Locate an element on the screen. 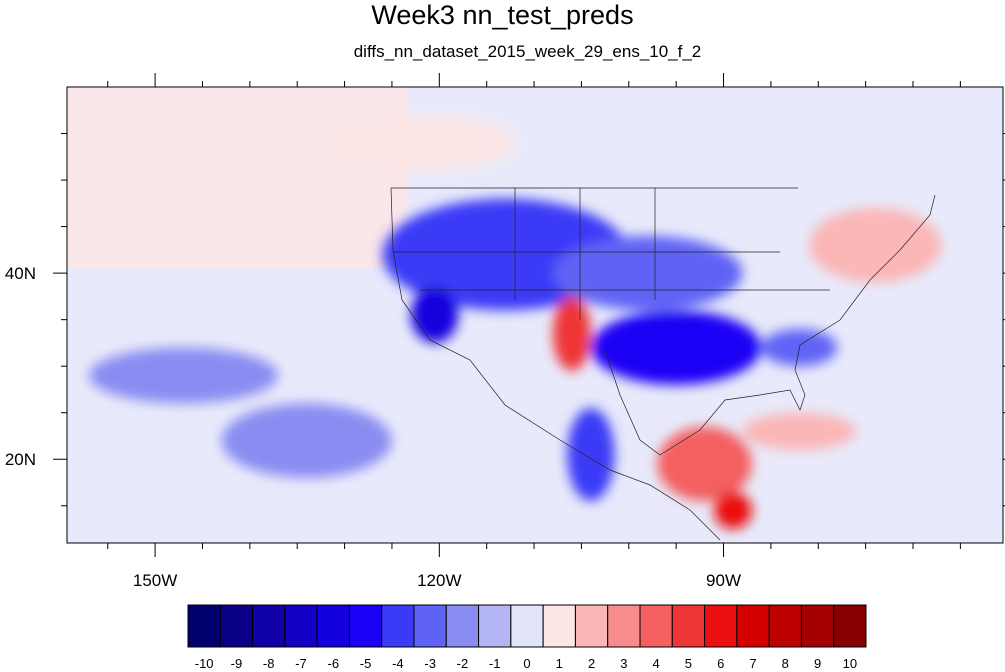  region-southeast-blue is located at coordinates (676, 347).